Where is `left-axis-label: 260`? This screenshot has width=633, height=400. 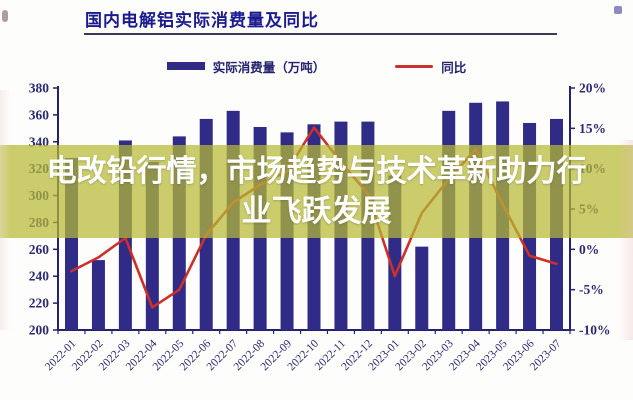 left-axis-label: 260 is located at coordinates (39, 249).